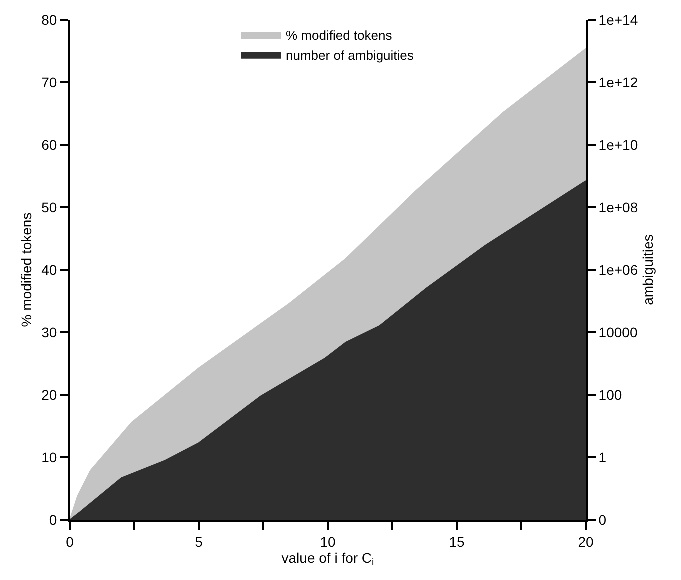 Image resolution: width=681 pixels, height=580 pixels. I want to click on y-axis-title: % modified tokens, so click(26, 270).